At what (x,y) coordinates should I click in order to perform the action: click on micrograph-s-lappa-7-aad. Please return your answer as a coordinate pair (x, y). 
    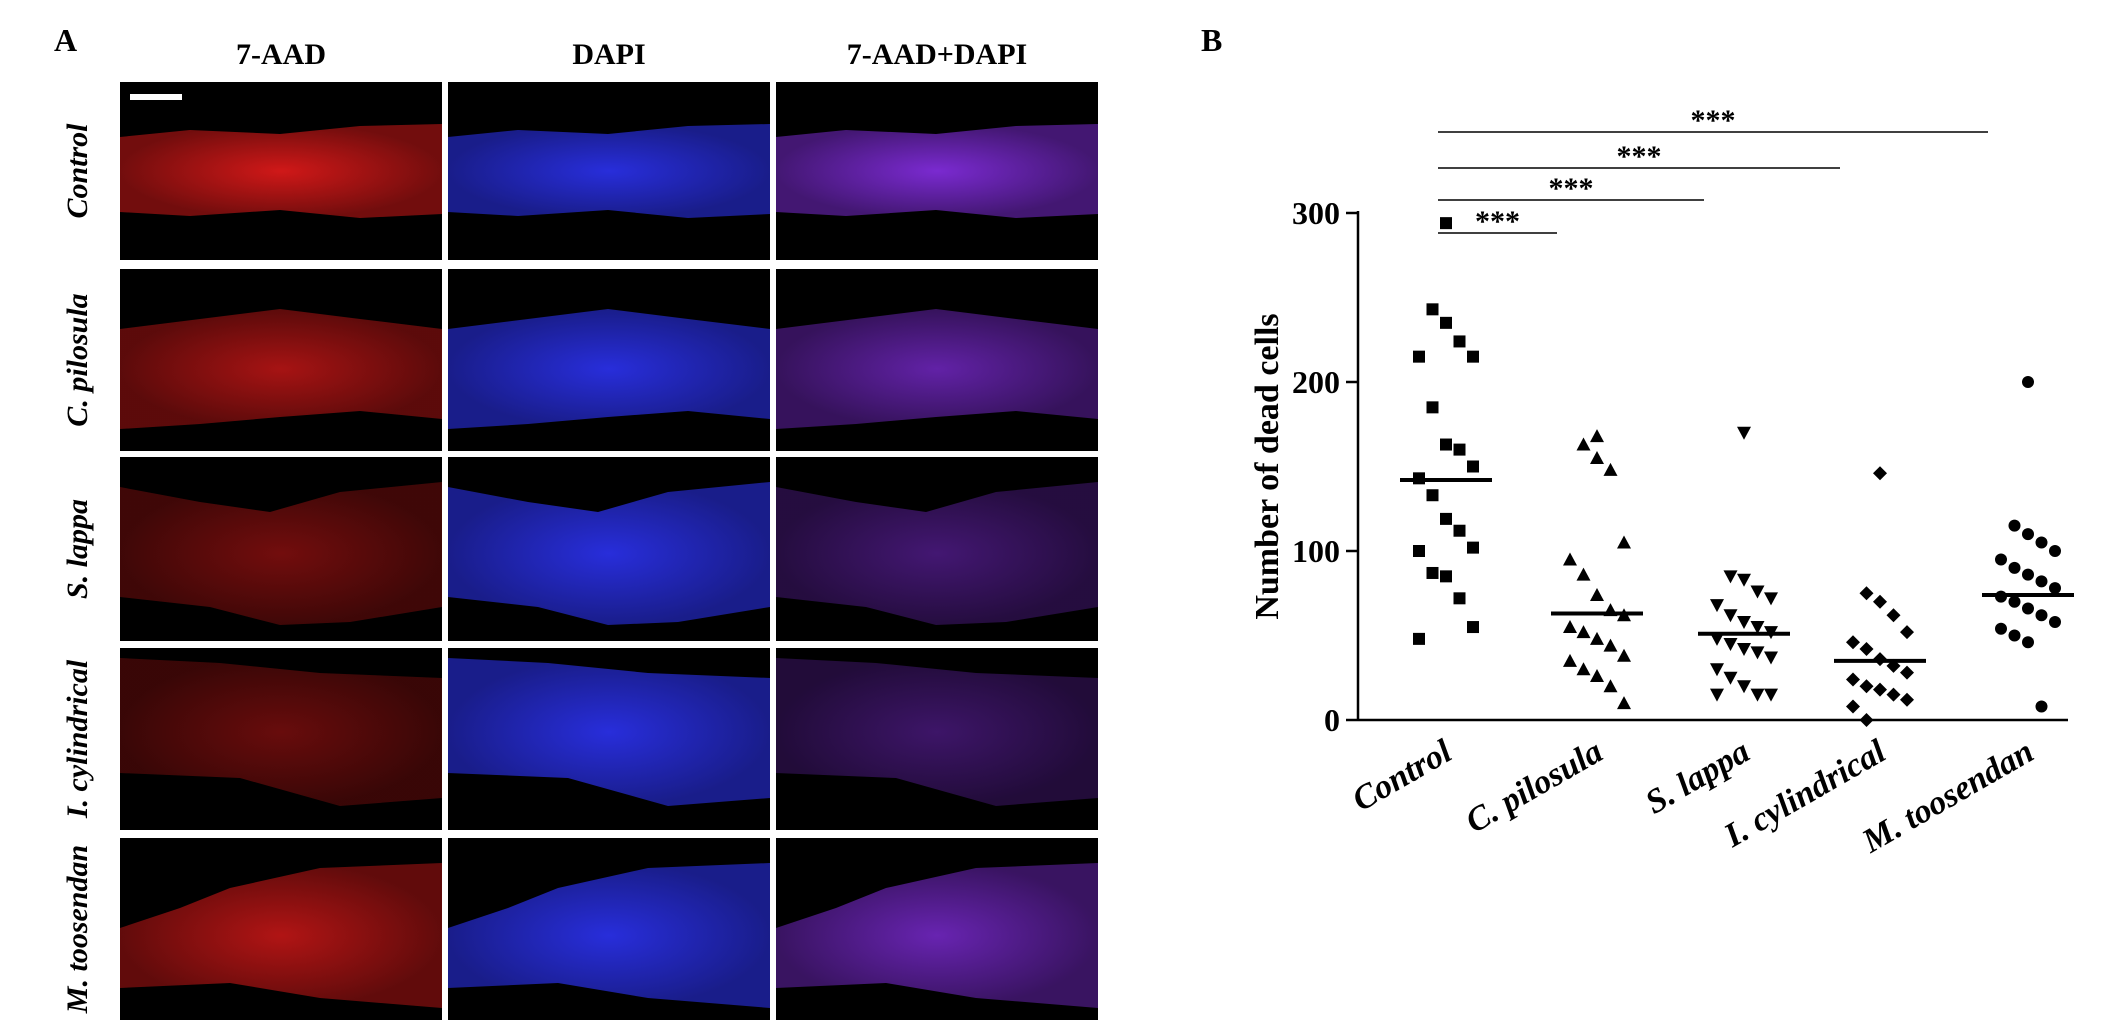
    Looking at the image, I should click on (281, 549).